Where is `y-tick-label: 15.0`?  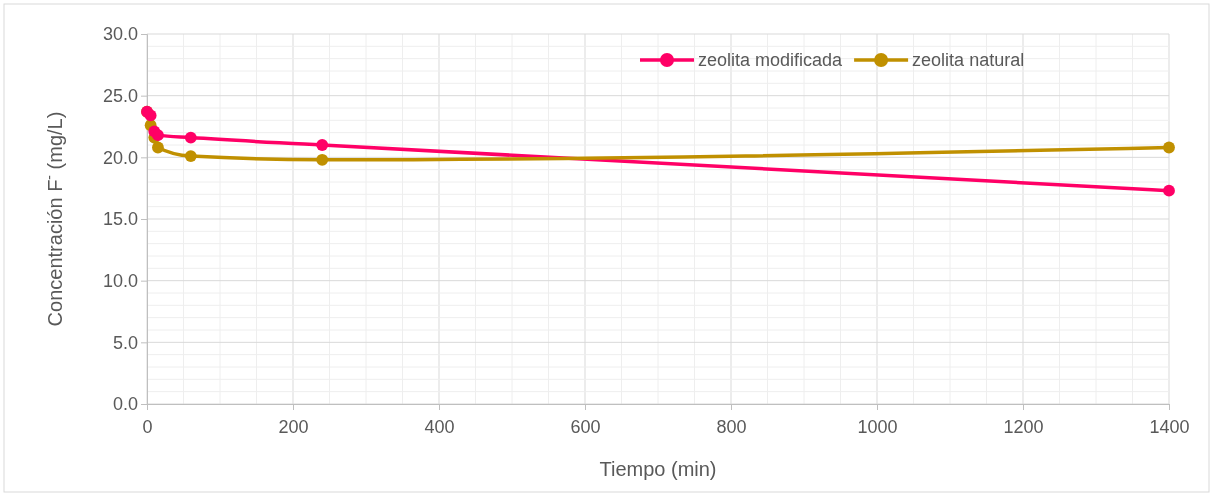 y-tick-label: 15.0 is located at coordinates (120, 219).